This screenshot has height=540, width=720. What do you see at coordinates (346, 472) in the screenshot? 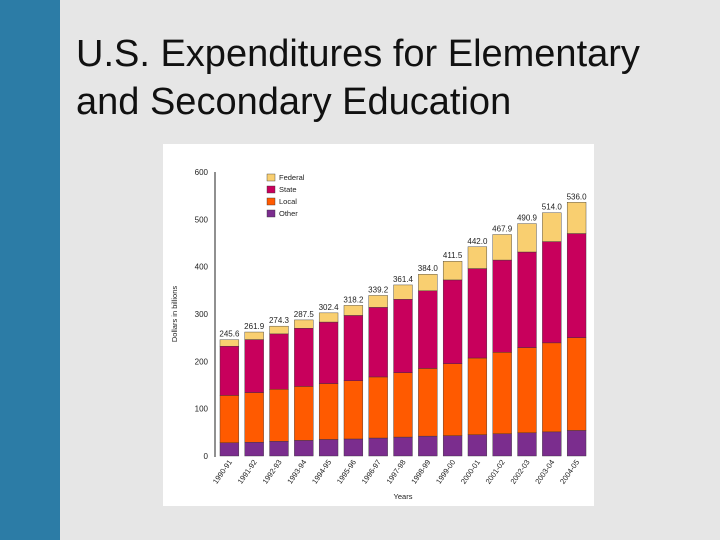
I see `x-tick-label: 1995-96` at bounding box center [346, 472].